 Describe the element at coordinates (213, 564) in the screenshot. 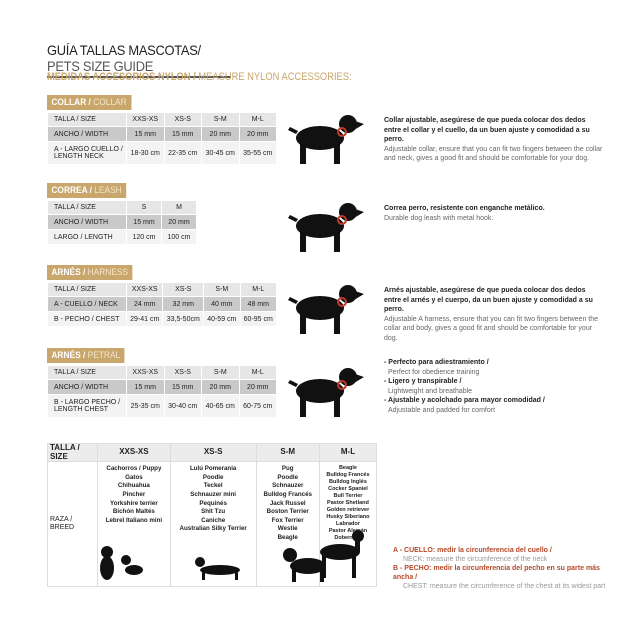

I see `breed-dog-silhouettes` at that location.